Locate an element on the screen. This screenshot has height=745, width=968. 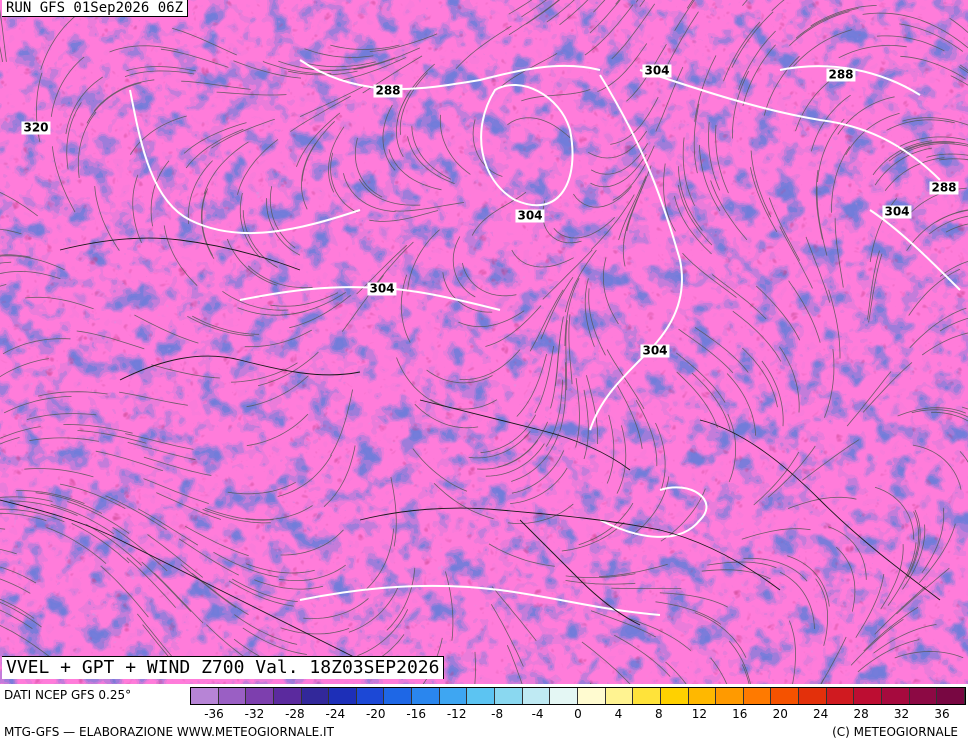
color-scale-tick: -24 is located at coordinates (335, 714).